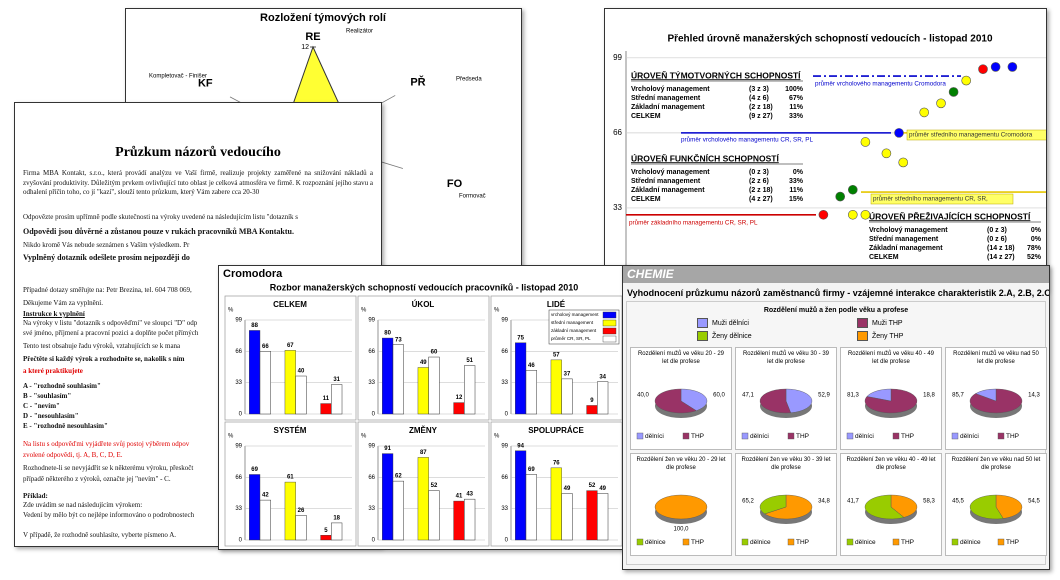  Describe the element at coordinates (761, 116) in the screenshot. I see `section-cell: (9 z 27)` at that location.